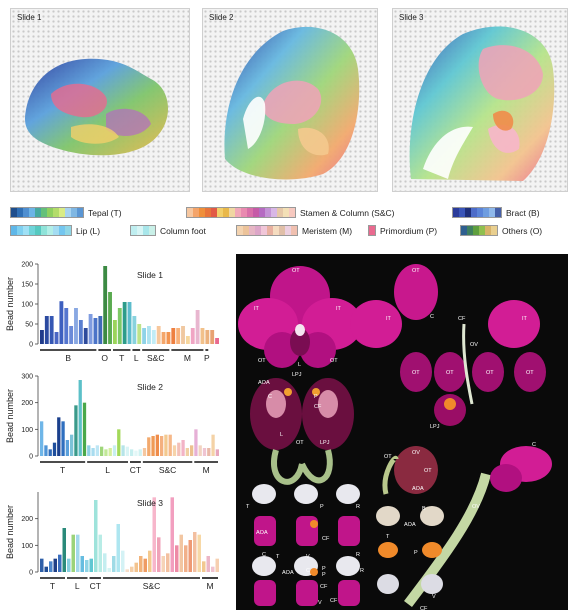 The image size is (576, 615). What do you see at coordinates (27, 305) in the screenshot?
I see `y-tick-label: 100` at bounding box center [27, 305].